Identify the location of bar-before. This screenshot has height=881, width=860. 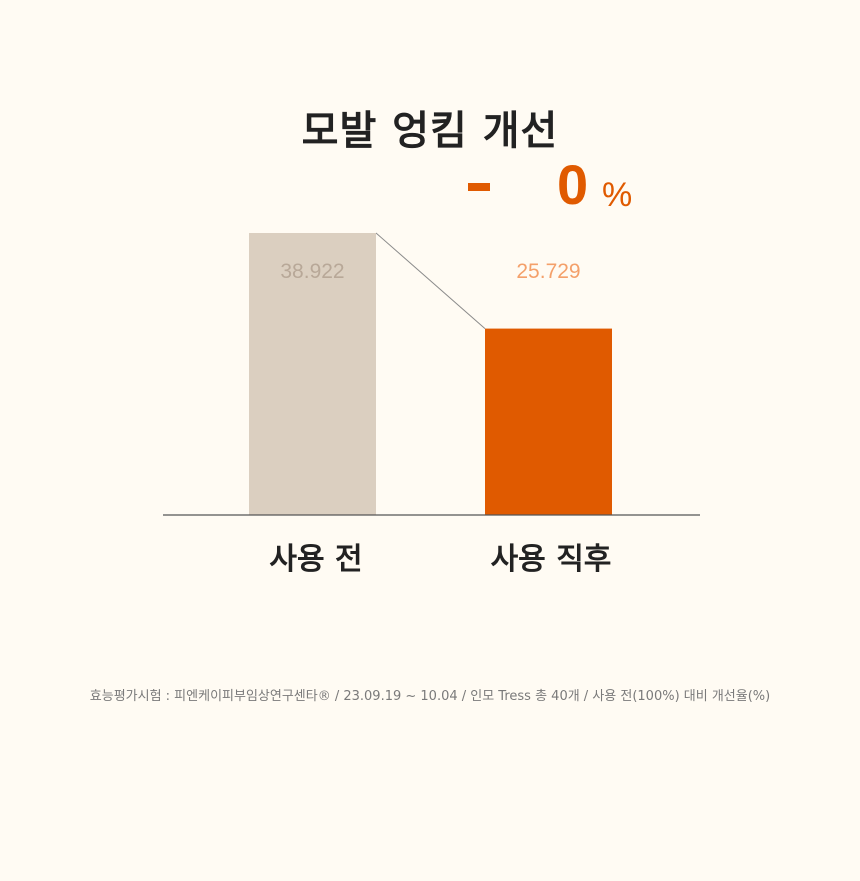
(312, 374).